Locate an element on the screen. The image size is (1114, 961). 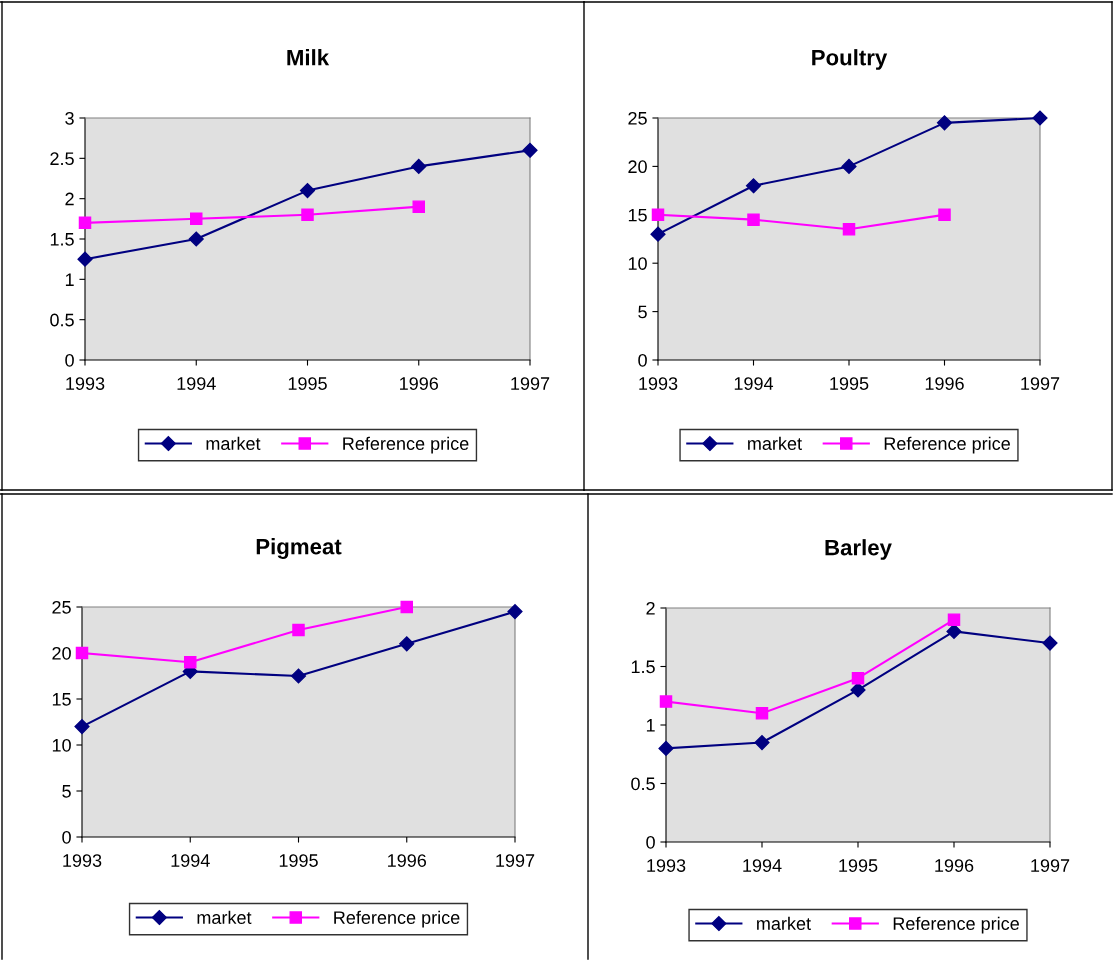
y-tick-label: 3 is located at coordinates (69, 118).